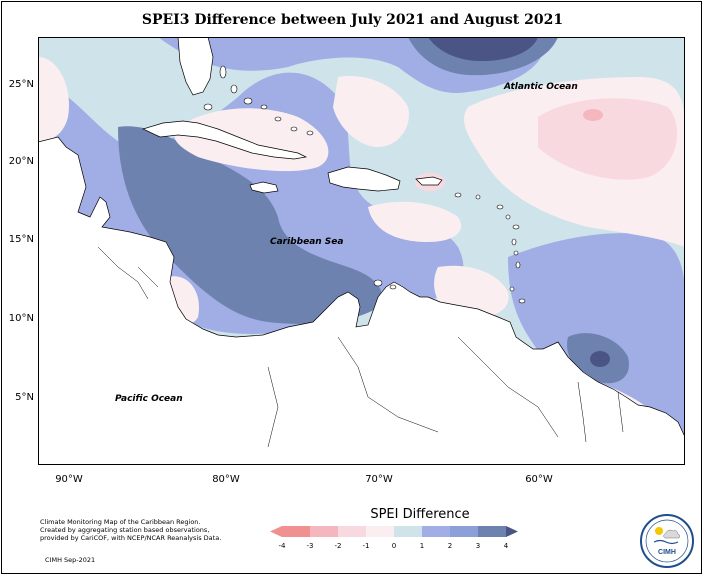 This screenshot has height=577, width=705. Describe the element at coordinates (149, 399) in the screenshot. I see `pacific-label: Pacific Ocean` at that location.